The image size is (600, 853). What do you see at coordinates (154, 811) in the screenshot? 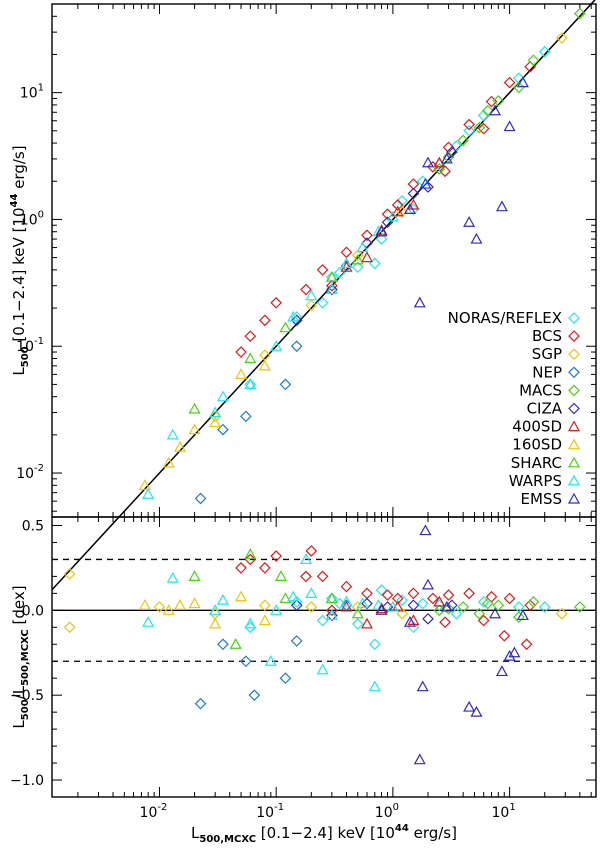
I see `x-tick-label: 10⁻²` at bounding box center [154, 811].